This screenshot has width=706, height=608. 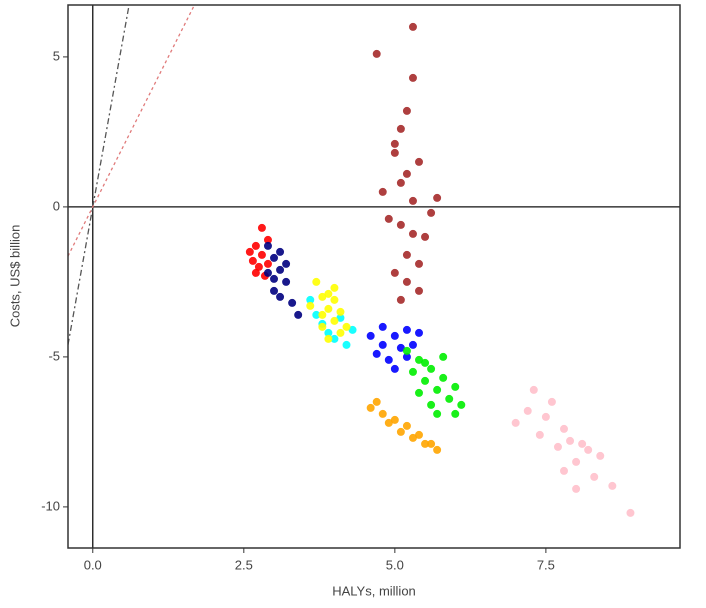 I want to click on y-tick-label: 0, so click(x=56, y=205).